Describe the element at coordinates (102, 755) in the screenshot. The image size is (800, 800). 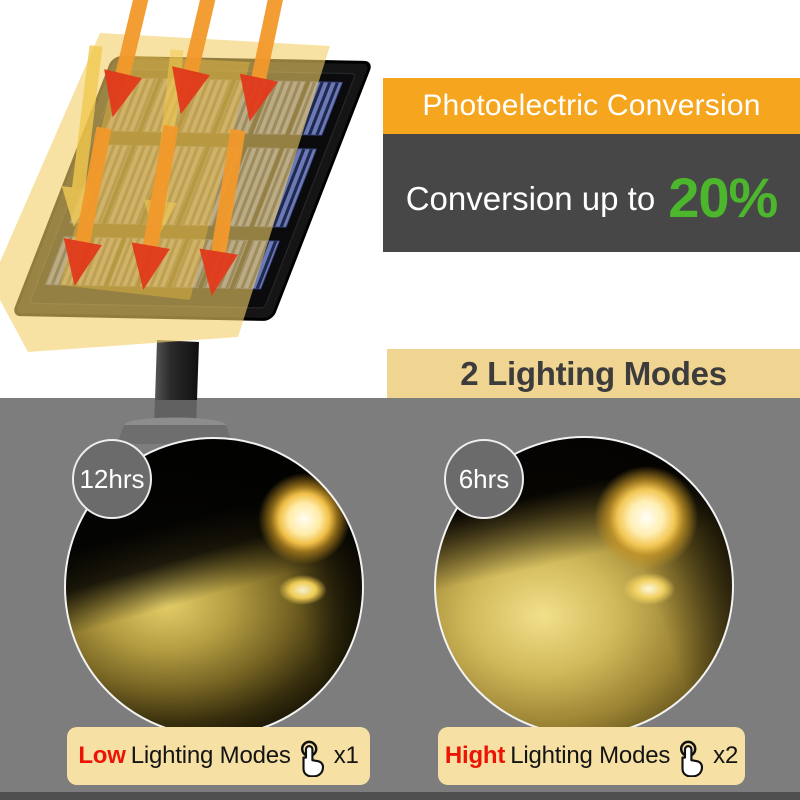
I see `mode-level-low: Low` at that location.